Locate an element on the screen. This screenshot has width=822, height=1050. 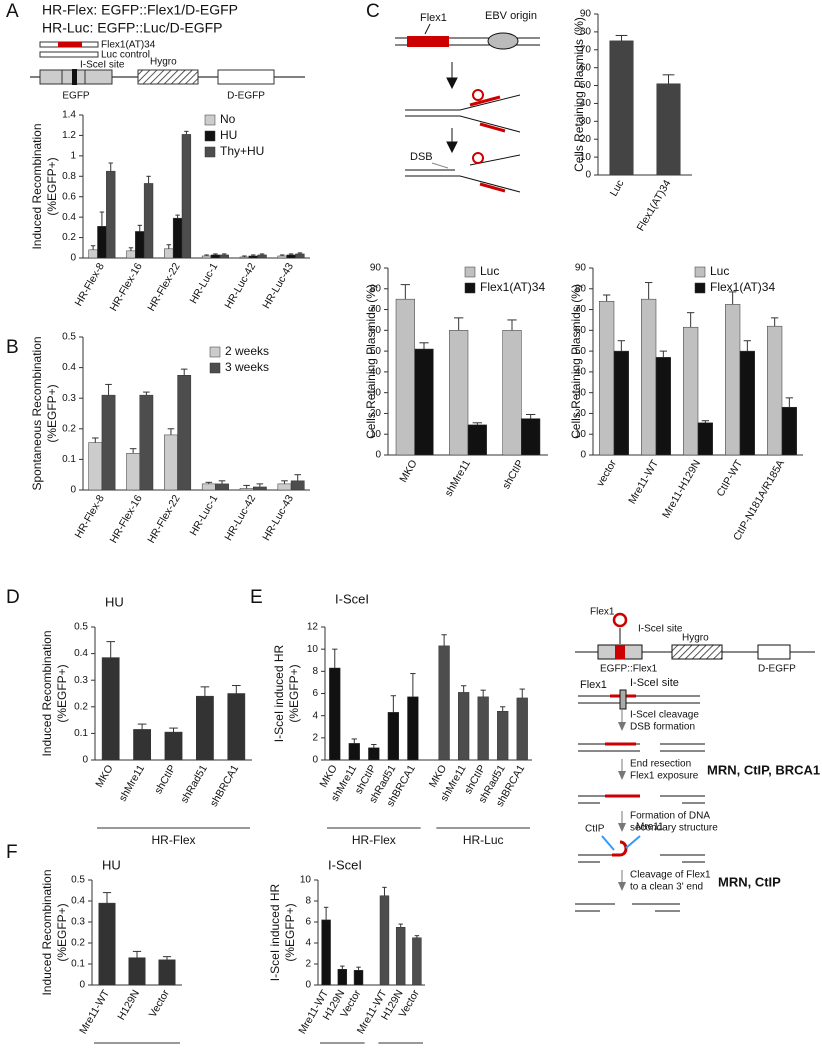
flex1-label: Flex1 is located at coordinates (433, 18).